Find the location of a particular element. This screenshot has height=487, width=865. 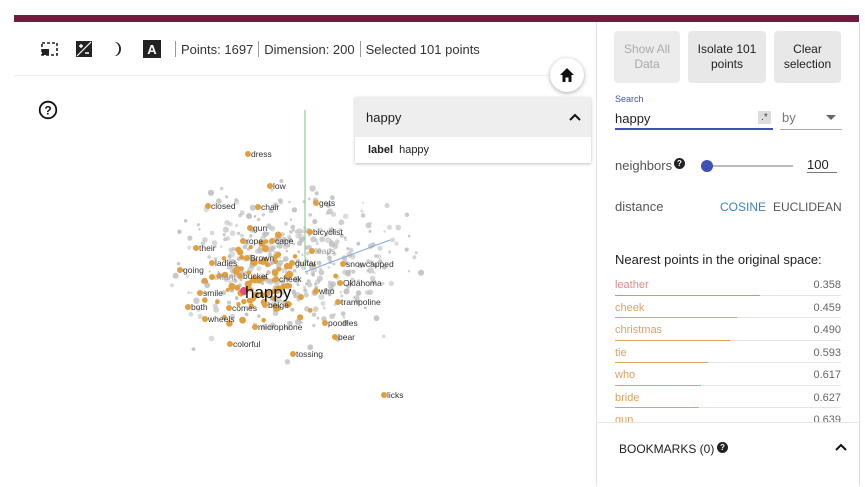

nearest-point-row: tie 0.593 is located at coordinates (728, 355).